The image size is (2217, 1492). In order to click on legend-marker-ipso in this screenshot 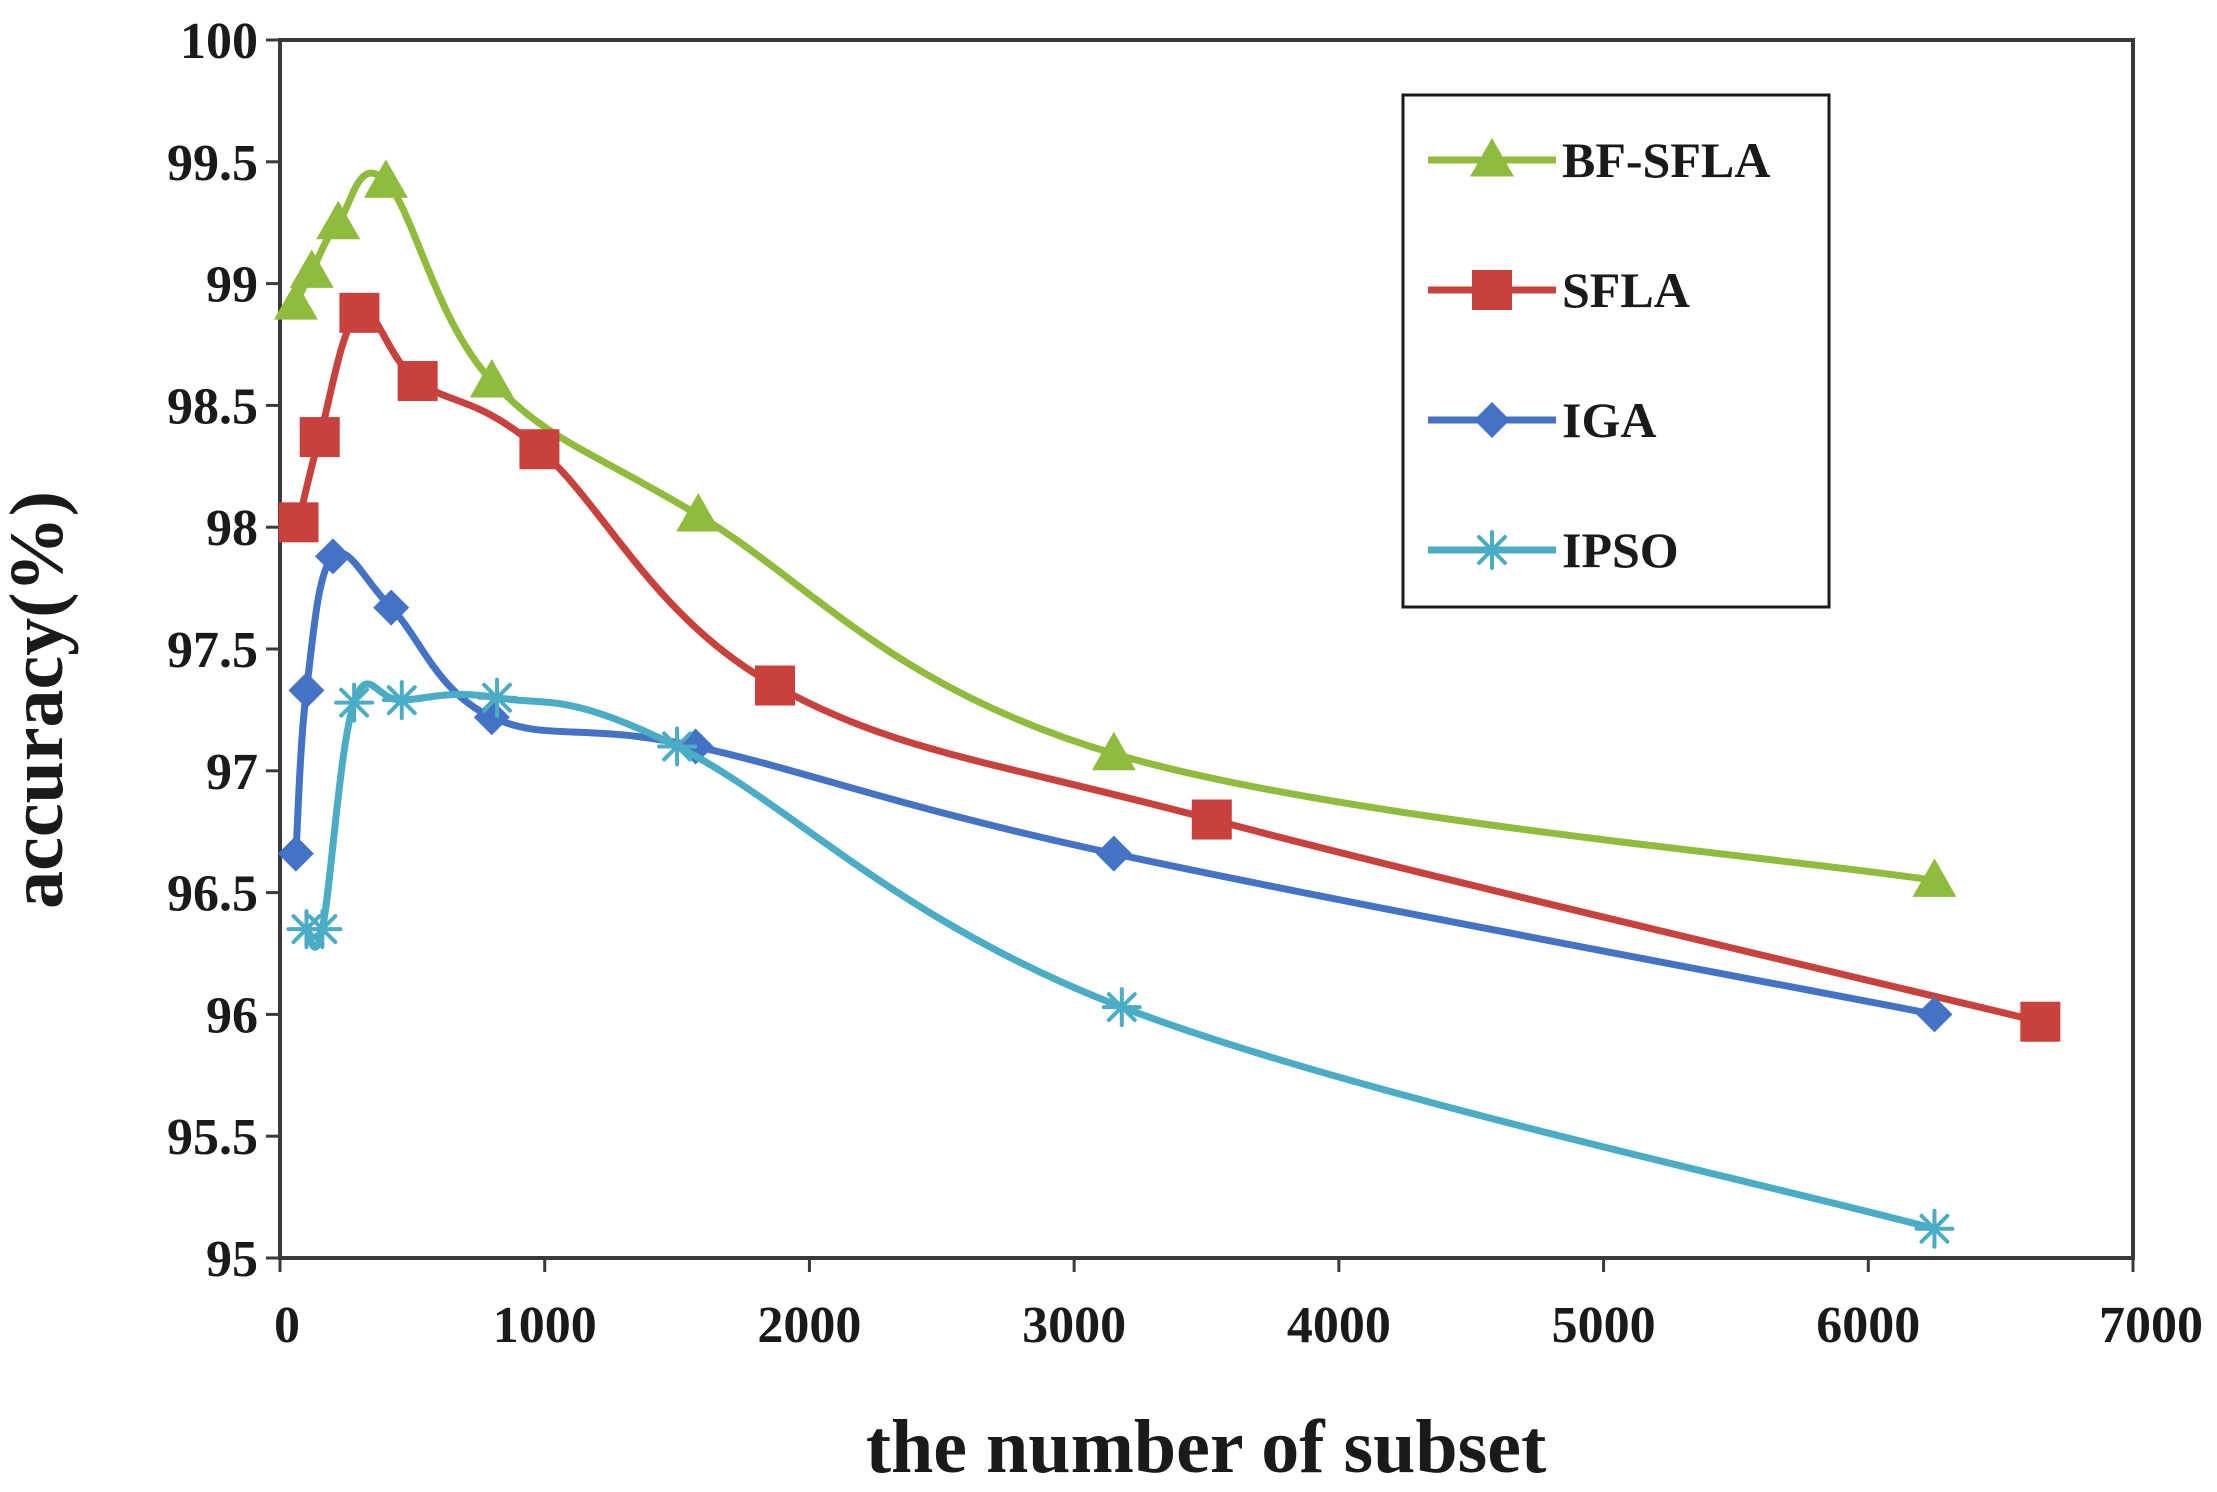, I will do `click(1492, 550)`.